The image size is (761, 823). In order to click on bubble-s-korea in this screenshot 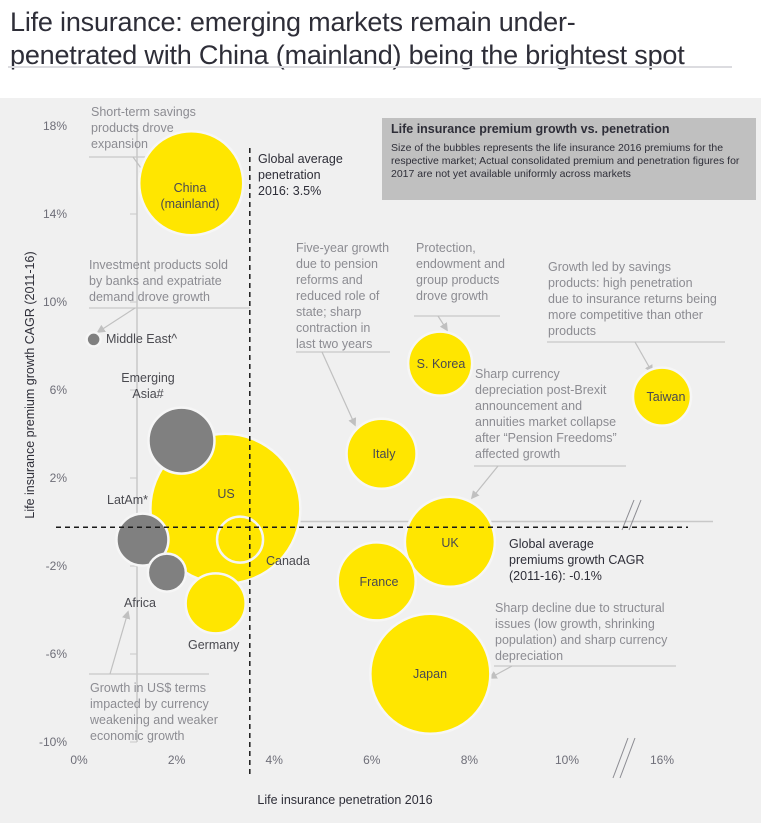, I will do `click(440, 363)`.